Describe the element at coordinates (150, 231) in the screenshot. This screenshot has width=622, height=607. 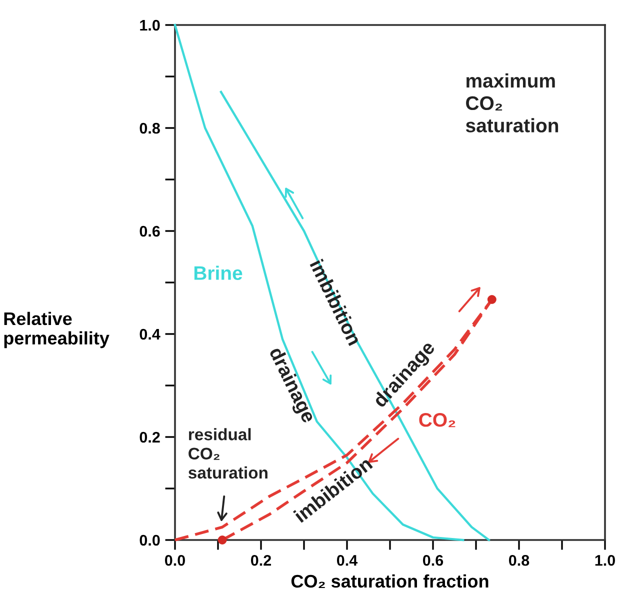
I see `y-tick-label: 0.6` at that location.